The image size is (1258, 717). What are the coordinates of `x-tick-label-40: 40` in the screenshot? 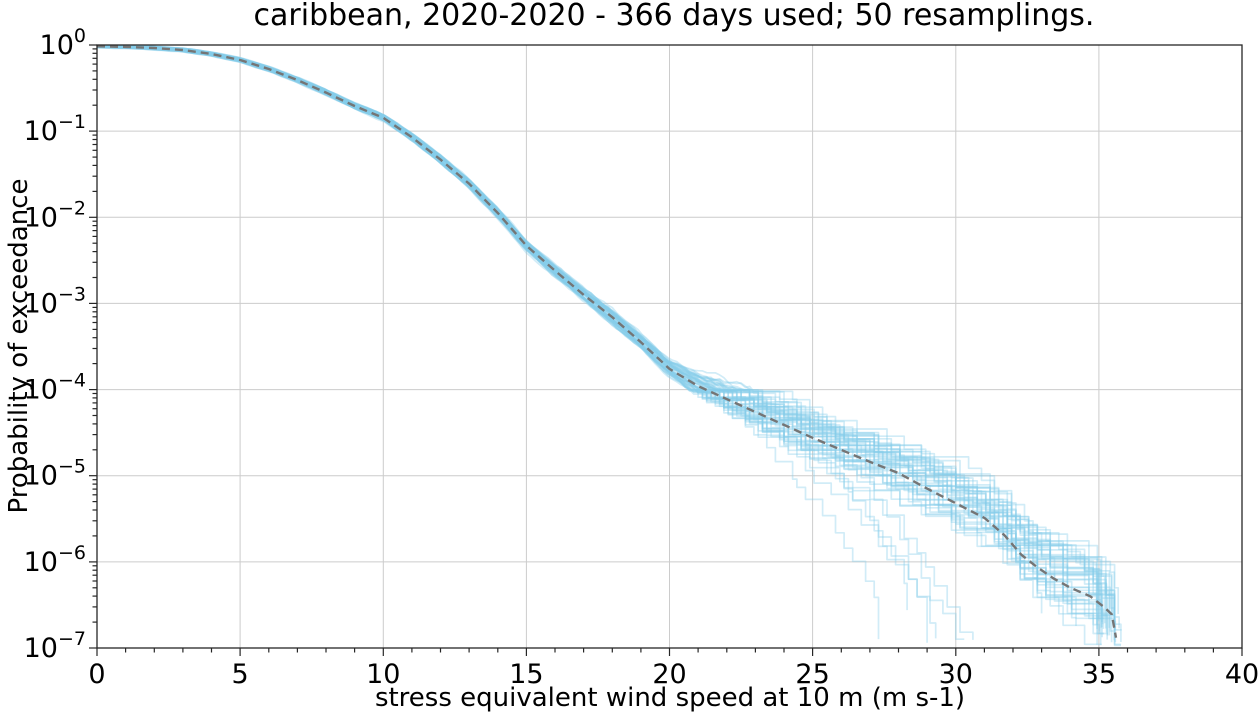 It's located at (1241, 674).